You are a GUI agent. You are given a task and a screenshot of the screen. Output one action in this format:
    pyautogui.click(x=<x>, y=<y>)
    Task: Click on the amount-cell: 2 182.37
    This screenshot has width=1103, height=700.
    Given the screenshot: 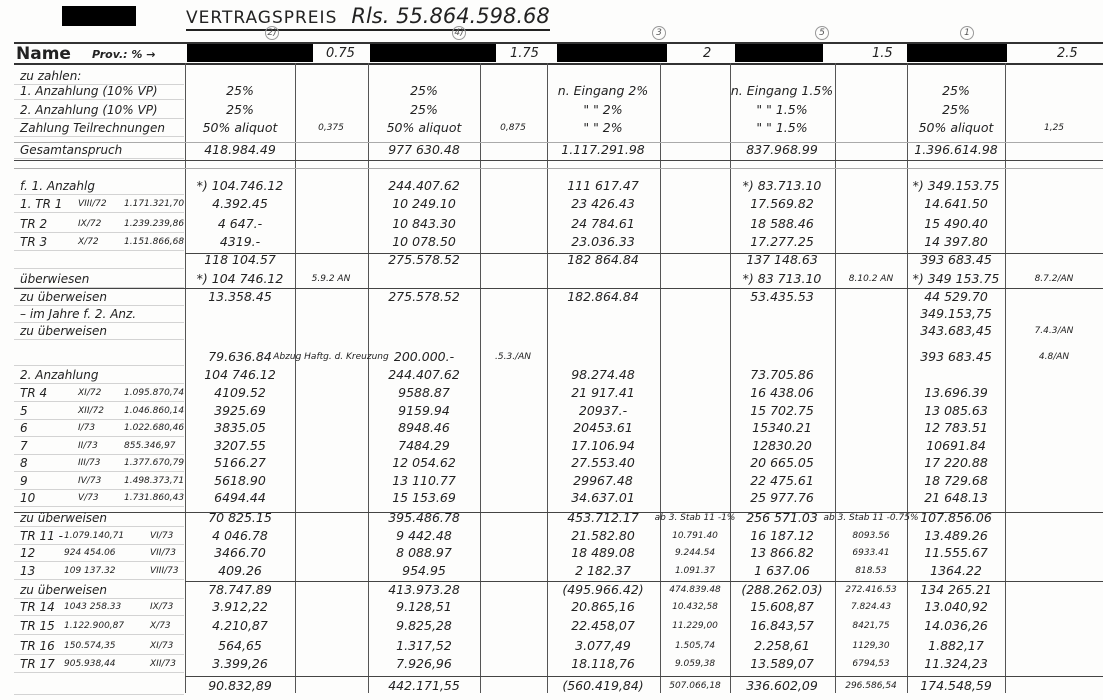 What is the action you would take?
    pyautogui.click(x=603, y=570)
    